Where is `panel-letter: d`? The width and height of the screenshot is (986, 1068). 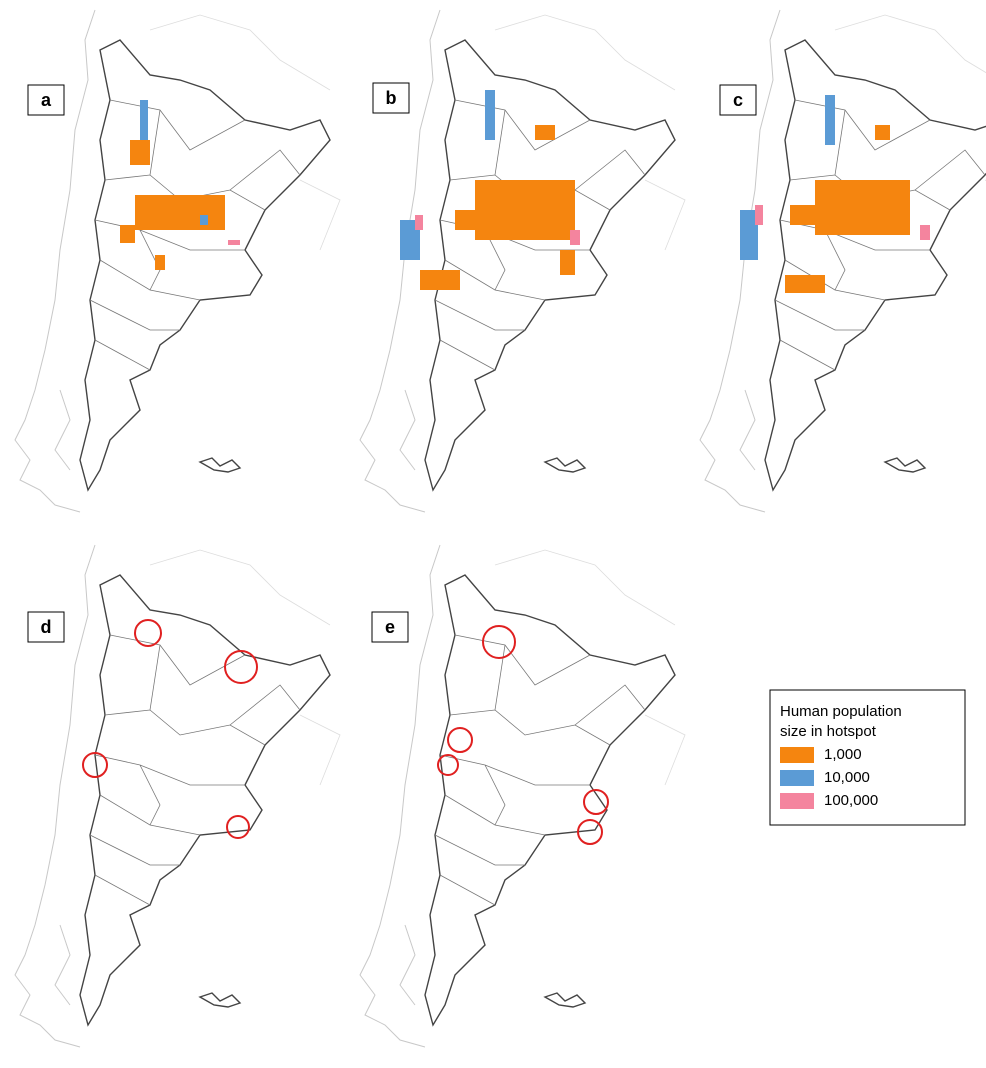 panel-letter: d is located at coordinates (46, 627).